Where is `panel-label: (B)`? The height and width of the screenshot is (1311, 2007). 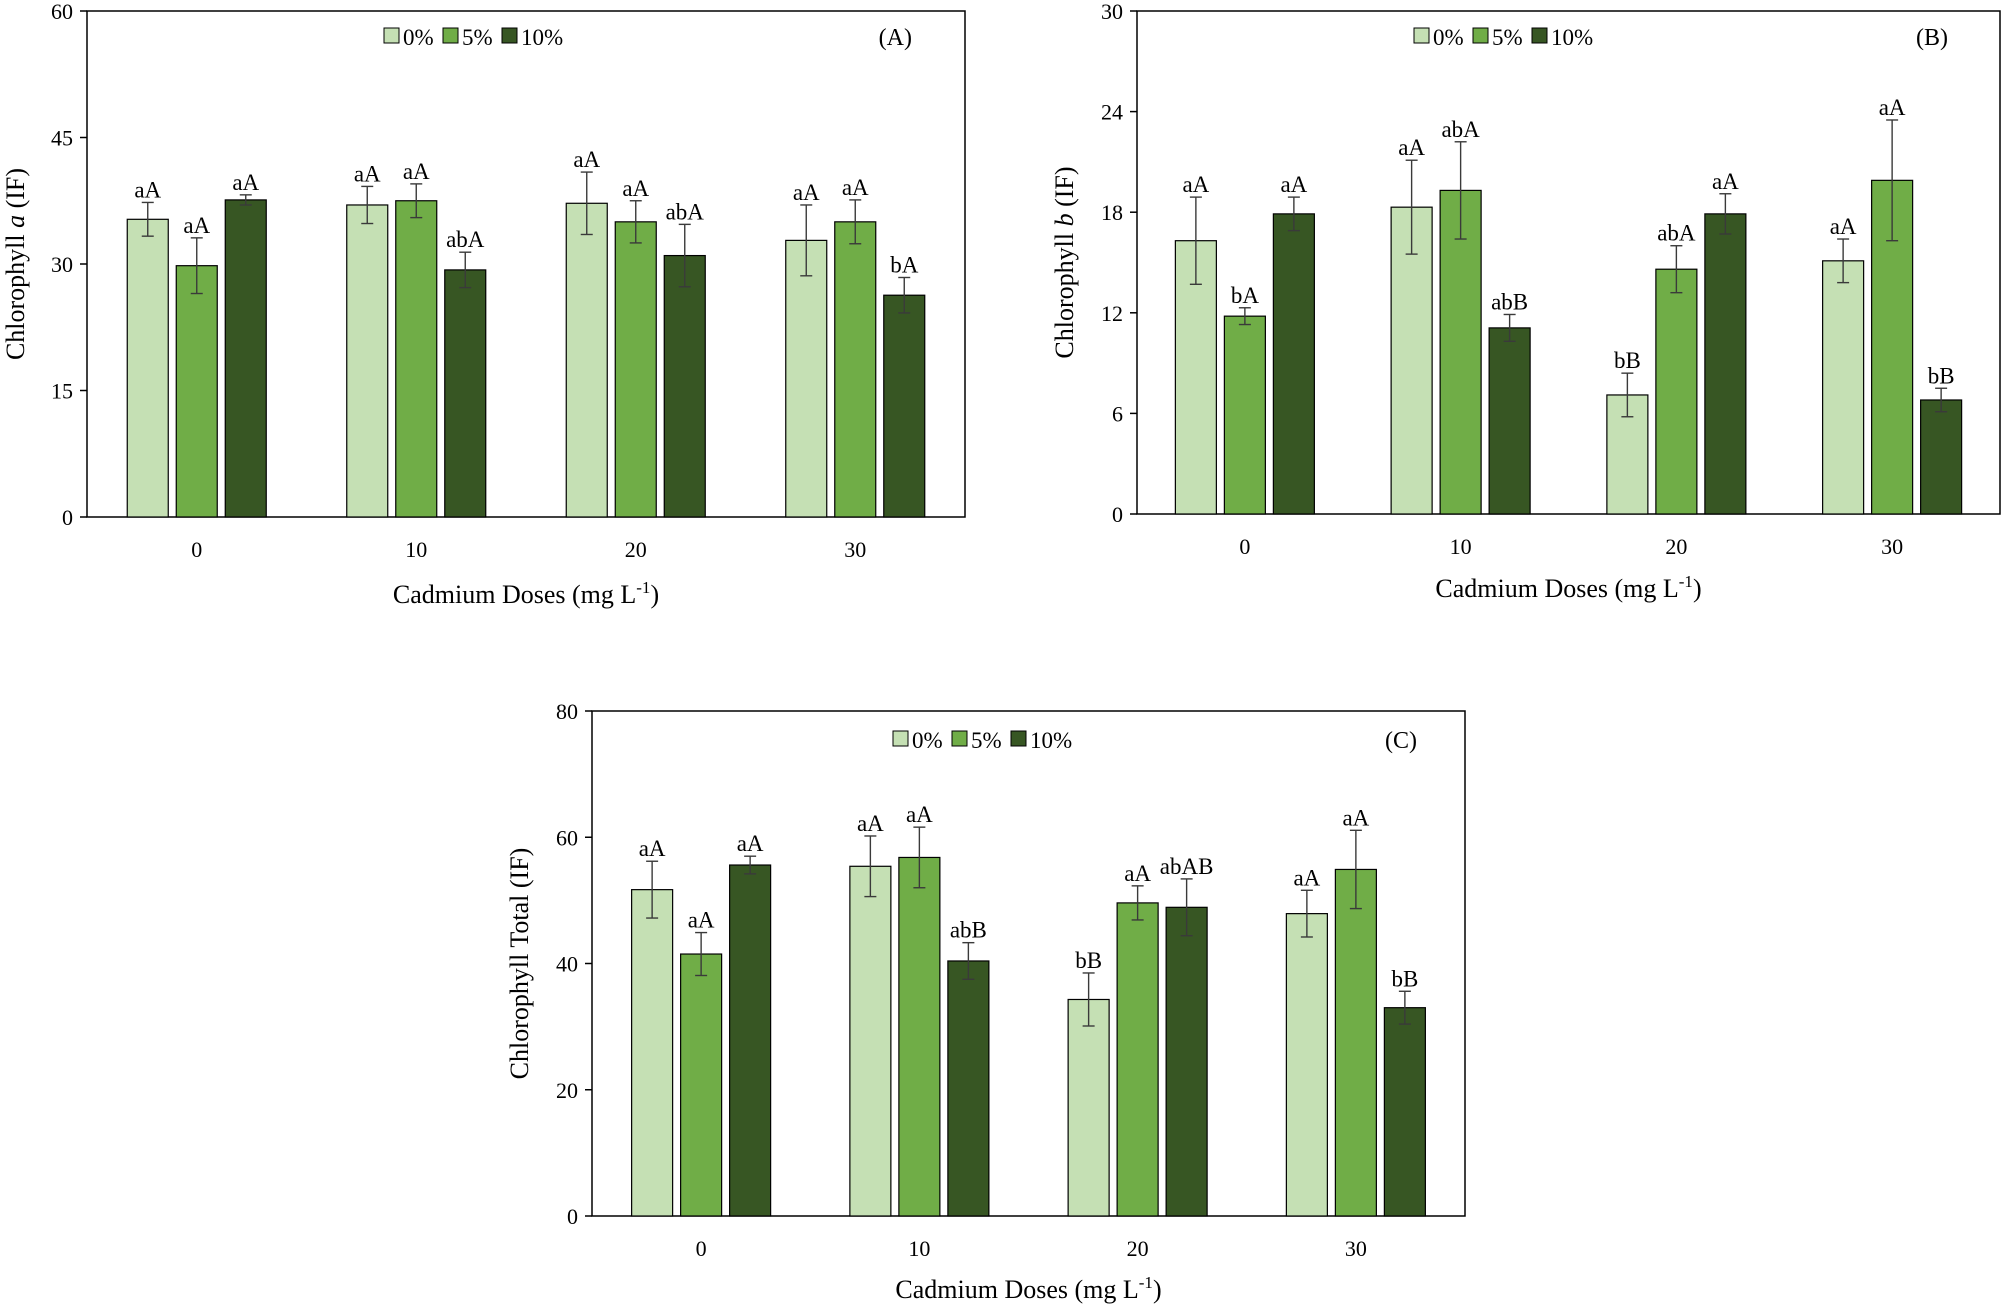 panel-label: (B) is located at coordinates (1932, 38).